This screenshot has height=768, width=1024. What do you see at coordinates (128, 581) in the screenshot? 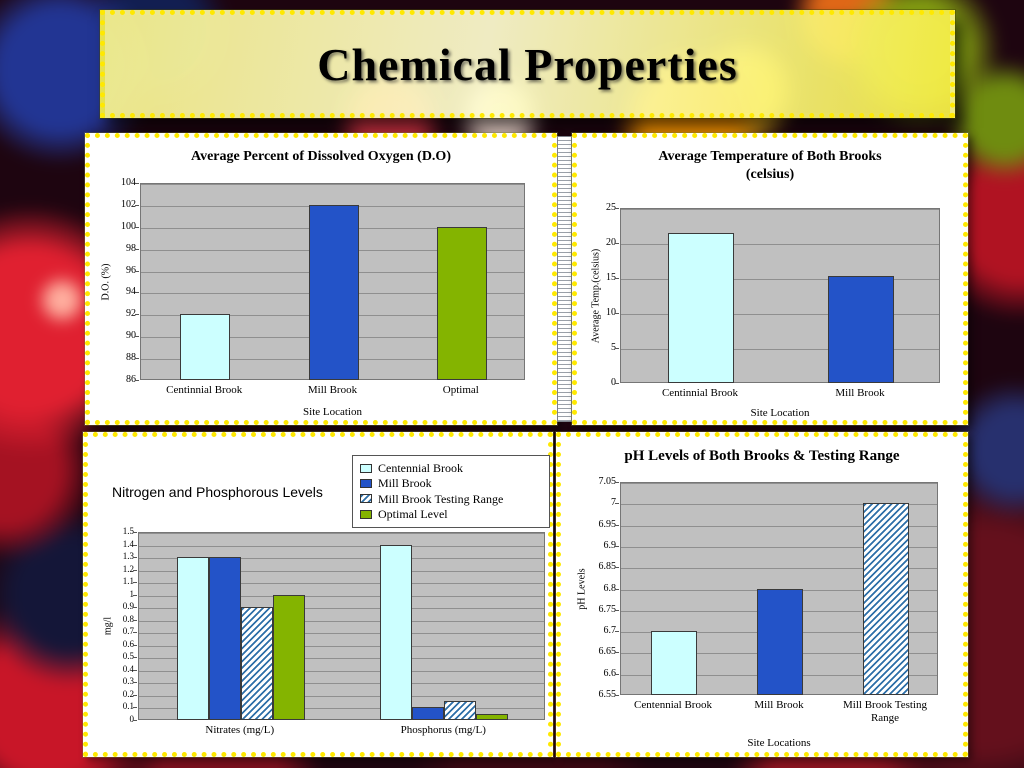
I see `y-tick-label: 1.1` at bounding box center [128, 581].